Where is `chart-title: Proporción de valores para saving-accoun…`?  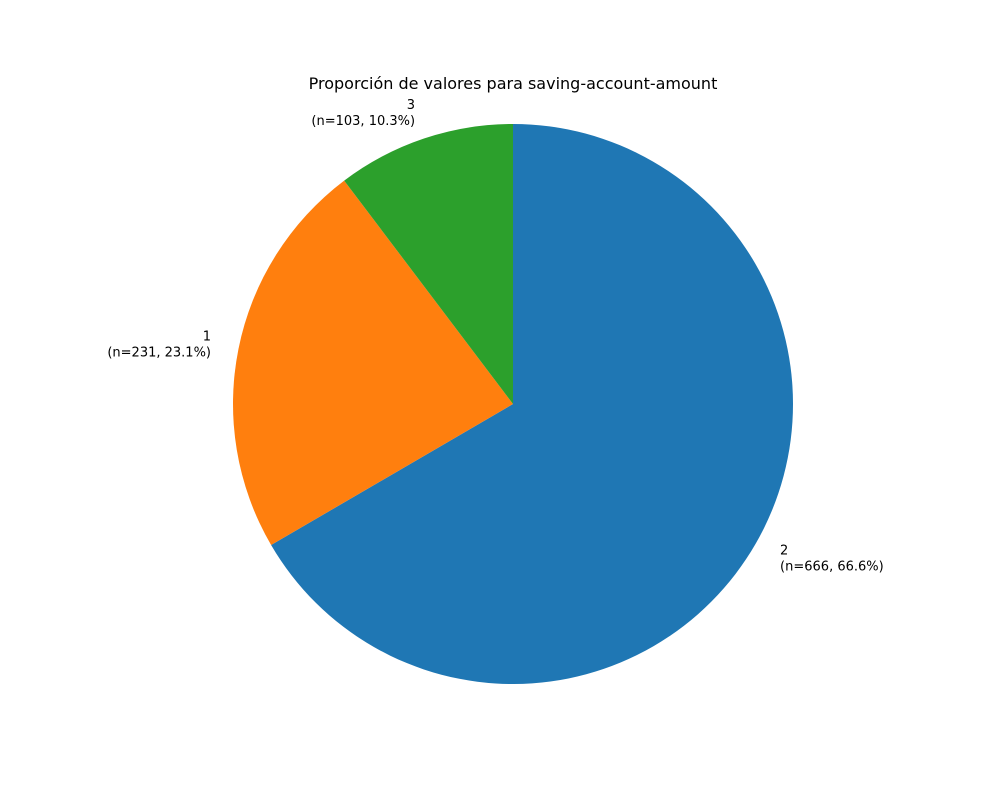 chart-title: Proporción de valores para saving-accoun… is located at coordinates (513, 83).